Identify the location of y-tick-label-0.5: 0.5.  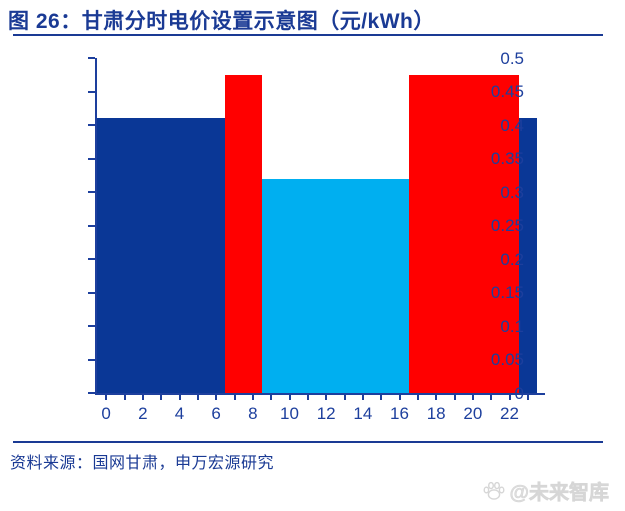
(512, 58).